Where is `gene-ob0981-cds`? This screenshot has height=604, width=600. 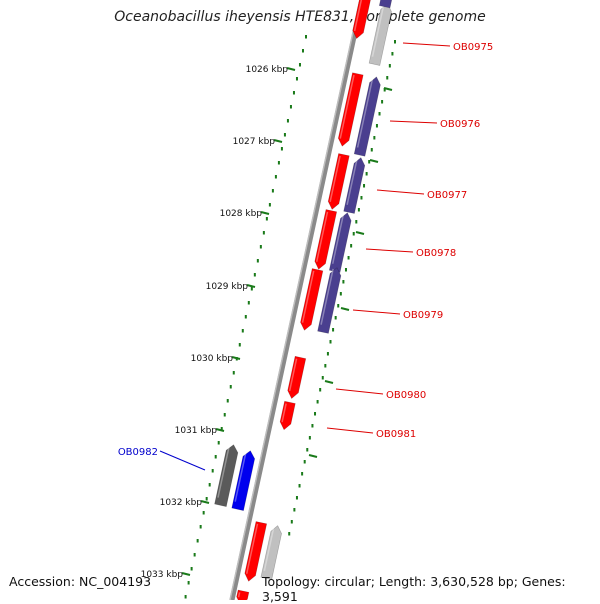
gene-ob0981-cds is located at coordinates (287, 415).